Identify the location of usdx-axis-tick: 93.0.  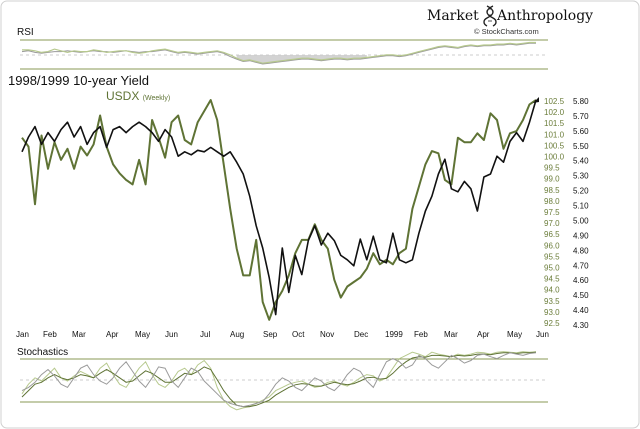
(552, 312).